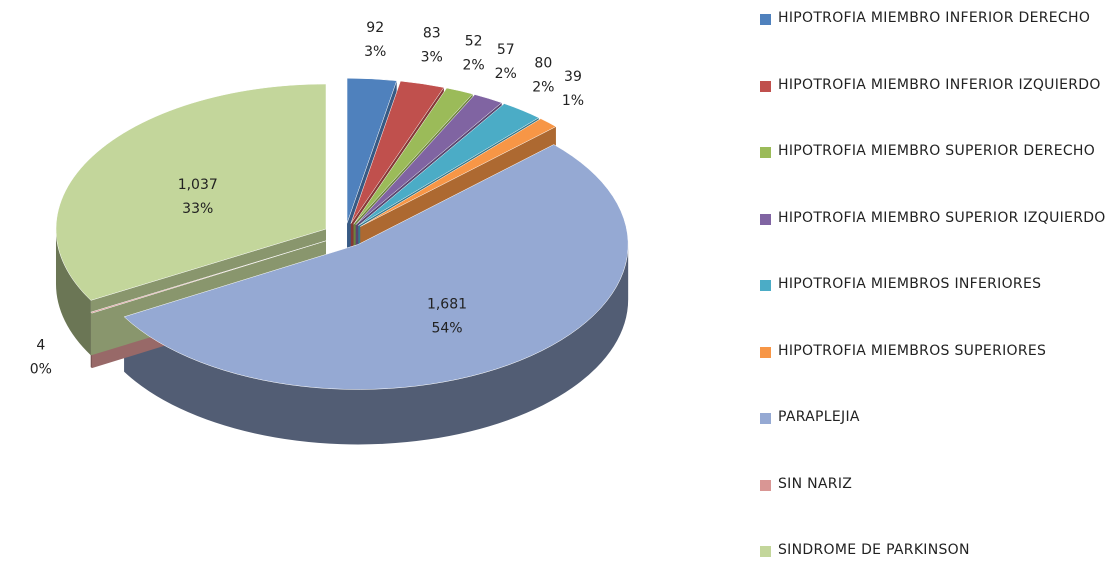 The height and width of the screenshot is (561, 1116). Describe the element at coordinates (939, 84) in the screenshot. I see `legend-label: HIPOTROFIA MIEMBRO INFERIOR IZQUIERDO` at that location.